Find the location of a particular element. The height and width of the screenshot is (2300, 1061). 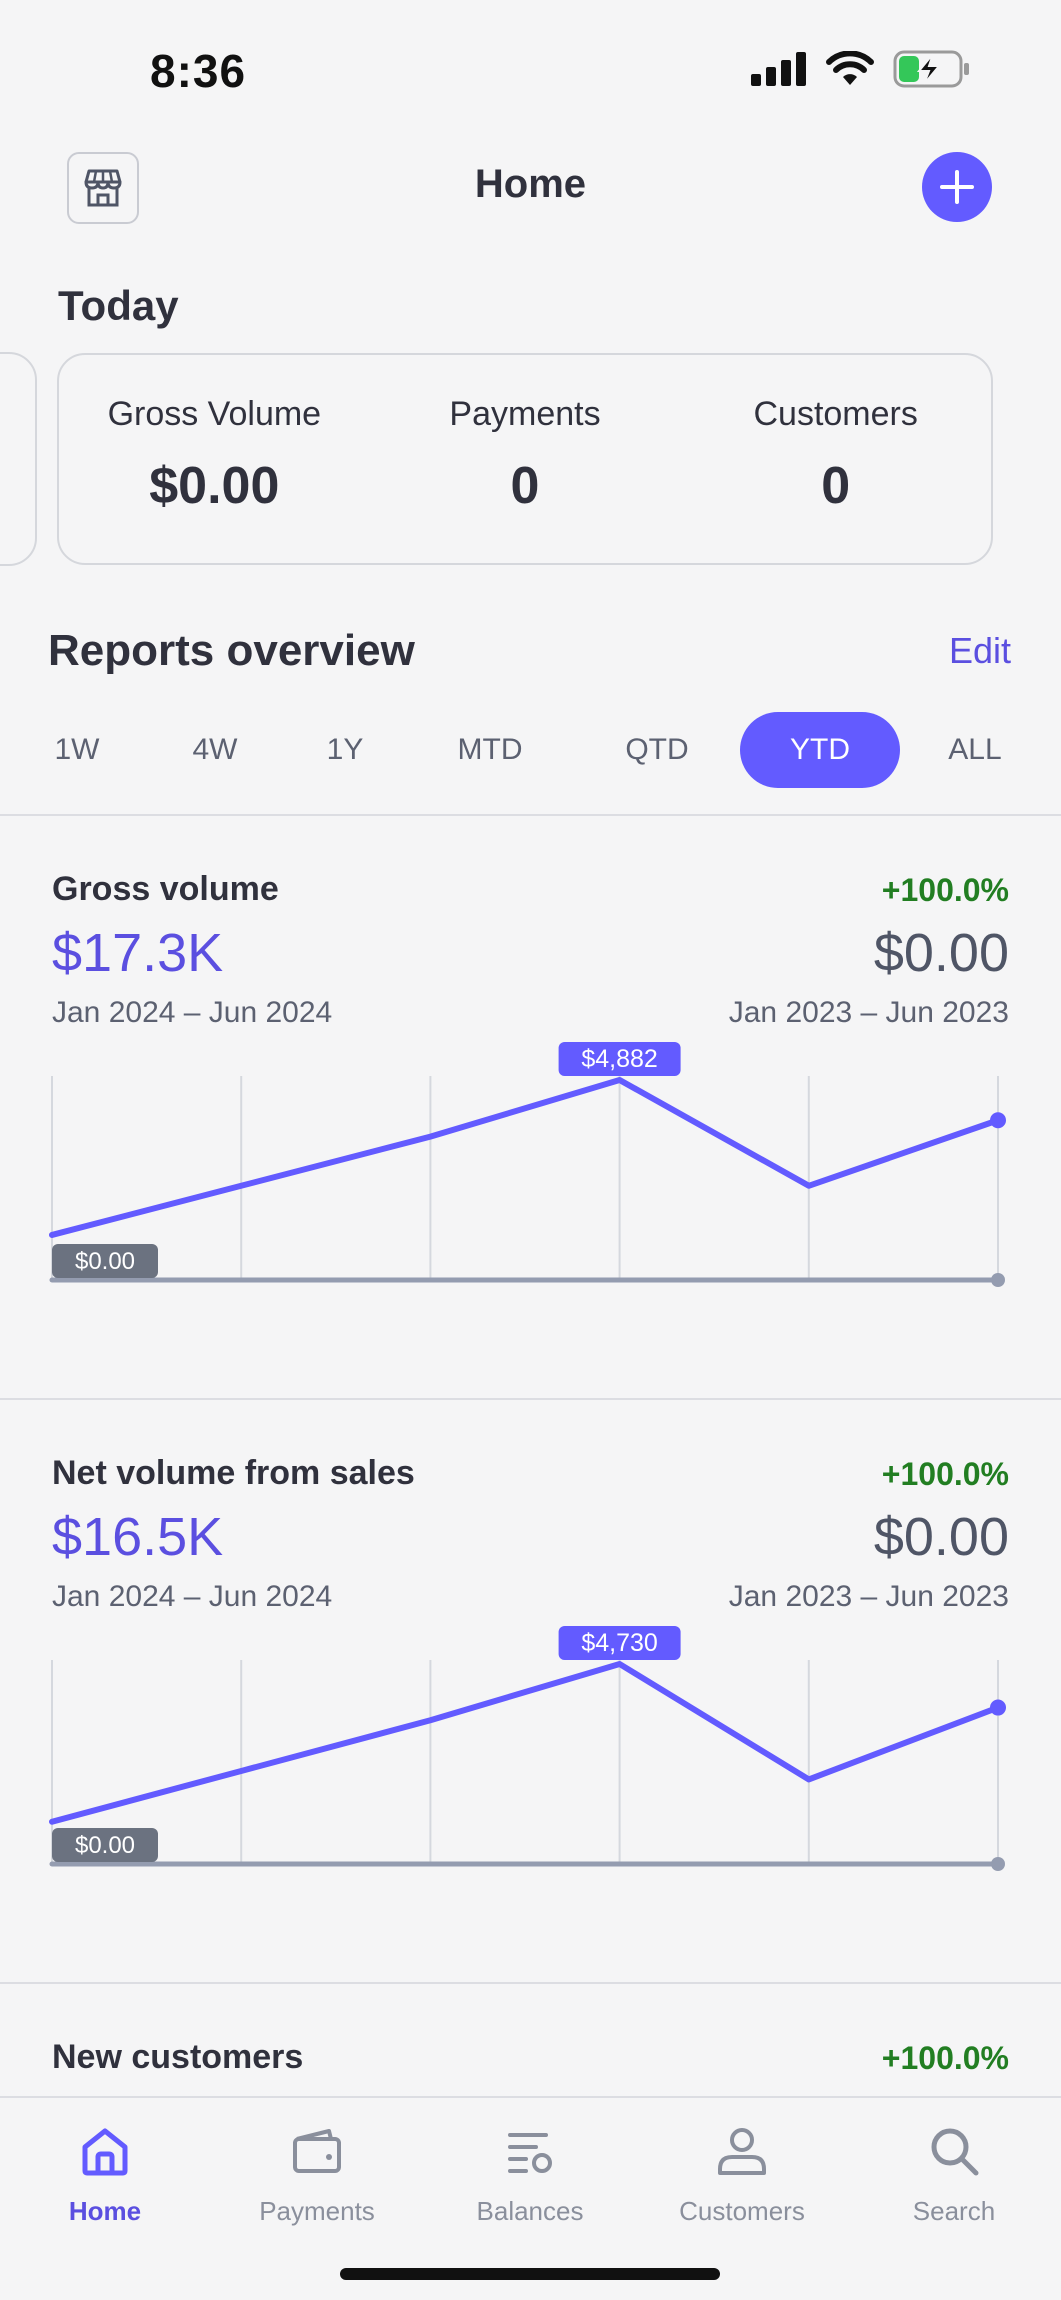

tab-home: Home is located at coordinates (105, 2171).